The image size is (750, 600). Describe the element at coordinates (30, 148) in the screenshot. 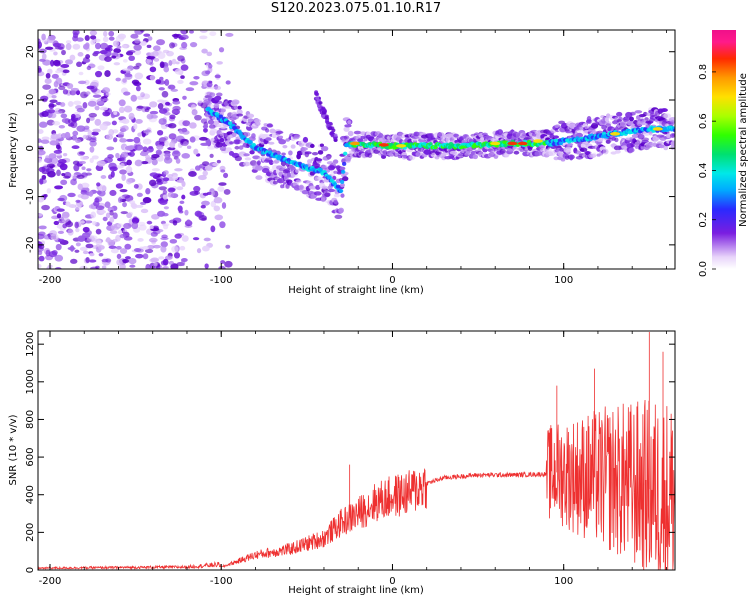

I see `y-tick-label: 0` at that location.